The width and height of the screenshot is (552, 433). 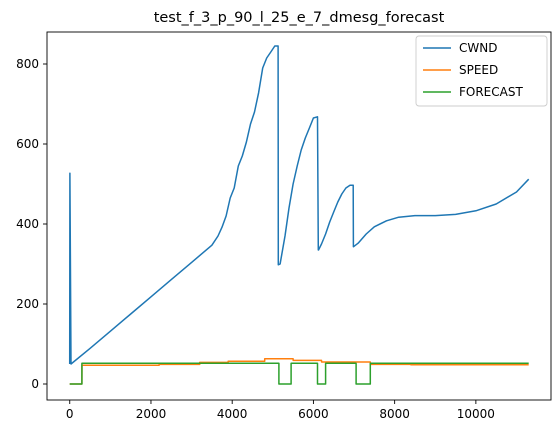 I want to click on y-tick-label: 200, so click(x=27, y=304).